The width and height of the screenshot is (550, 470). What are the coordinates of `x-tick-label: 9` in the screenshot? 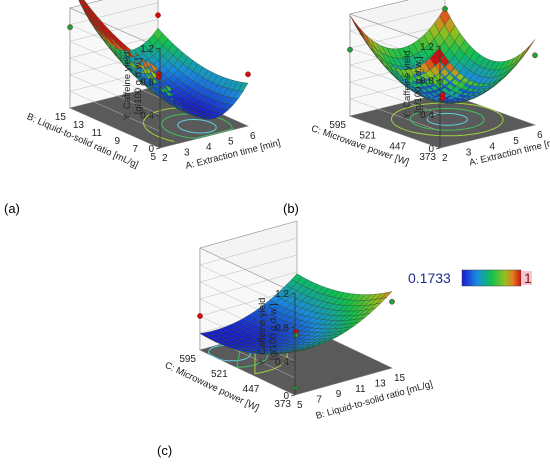 It's located at (339, 394).